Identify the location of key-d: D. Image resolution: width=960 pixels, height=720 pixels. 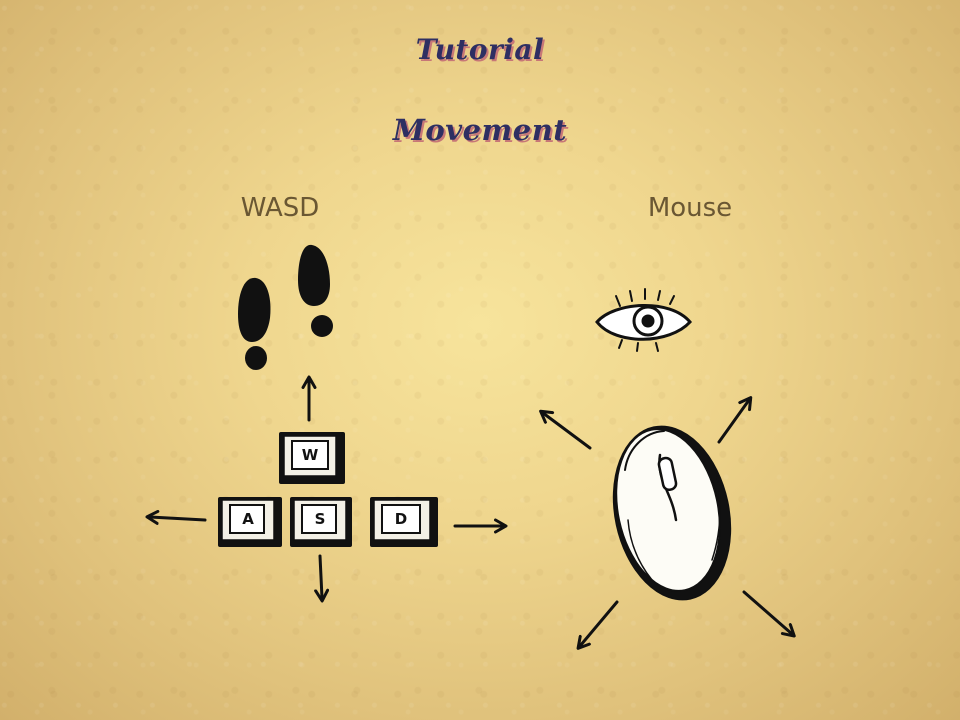
(404, 522).